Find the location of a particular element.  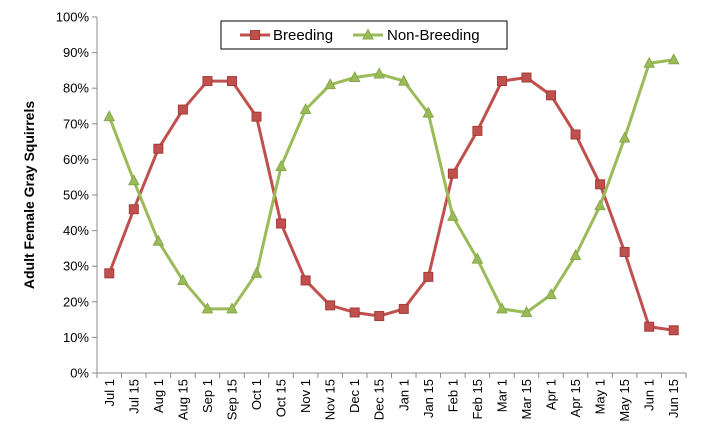

y-axis: 0% 10% 20% 30% 40% 50% 60% 70% 80% 90% 100% is located at coordinates (77, 195).